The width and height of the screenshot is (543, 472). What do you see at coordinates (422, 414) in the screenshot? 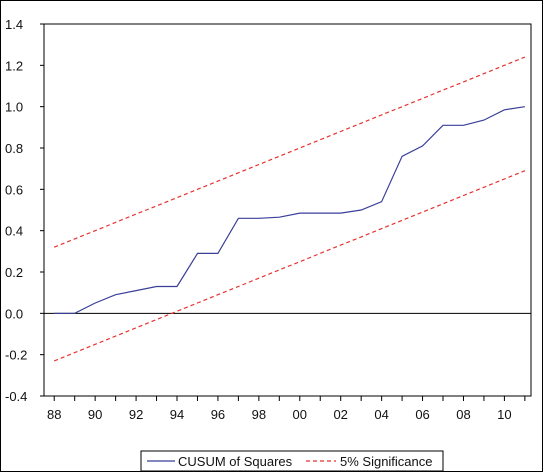
I see `x-tick-label: 06` at bounding box center [422, 414].